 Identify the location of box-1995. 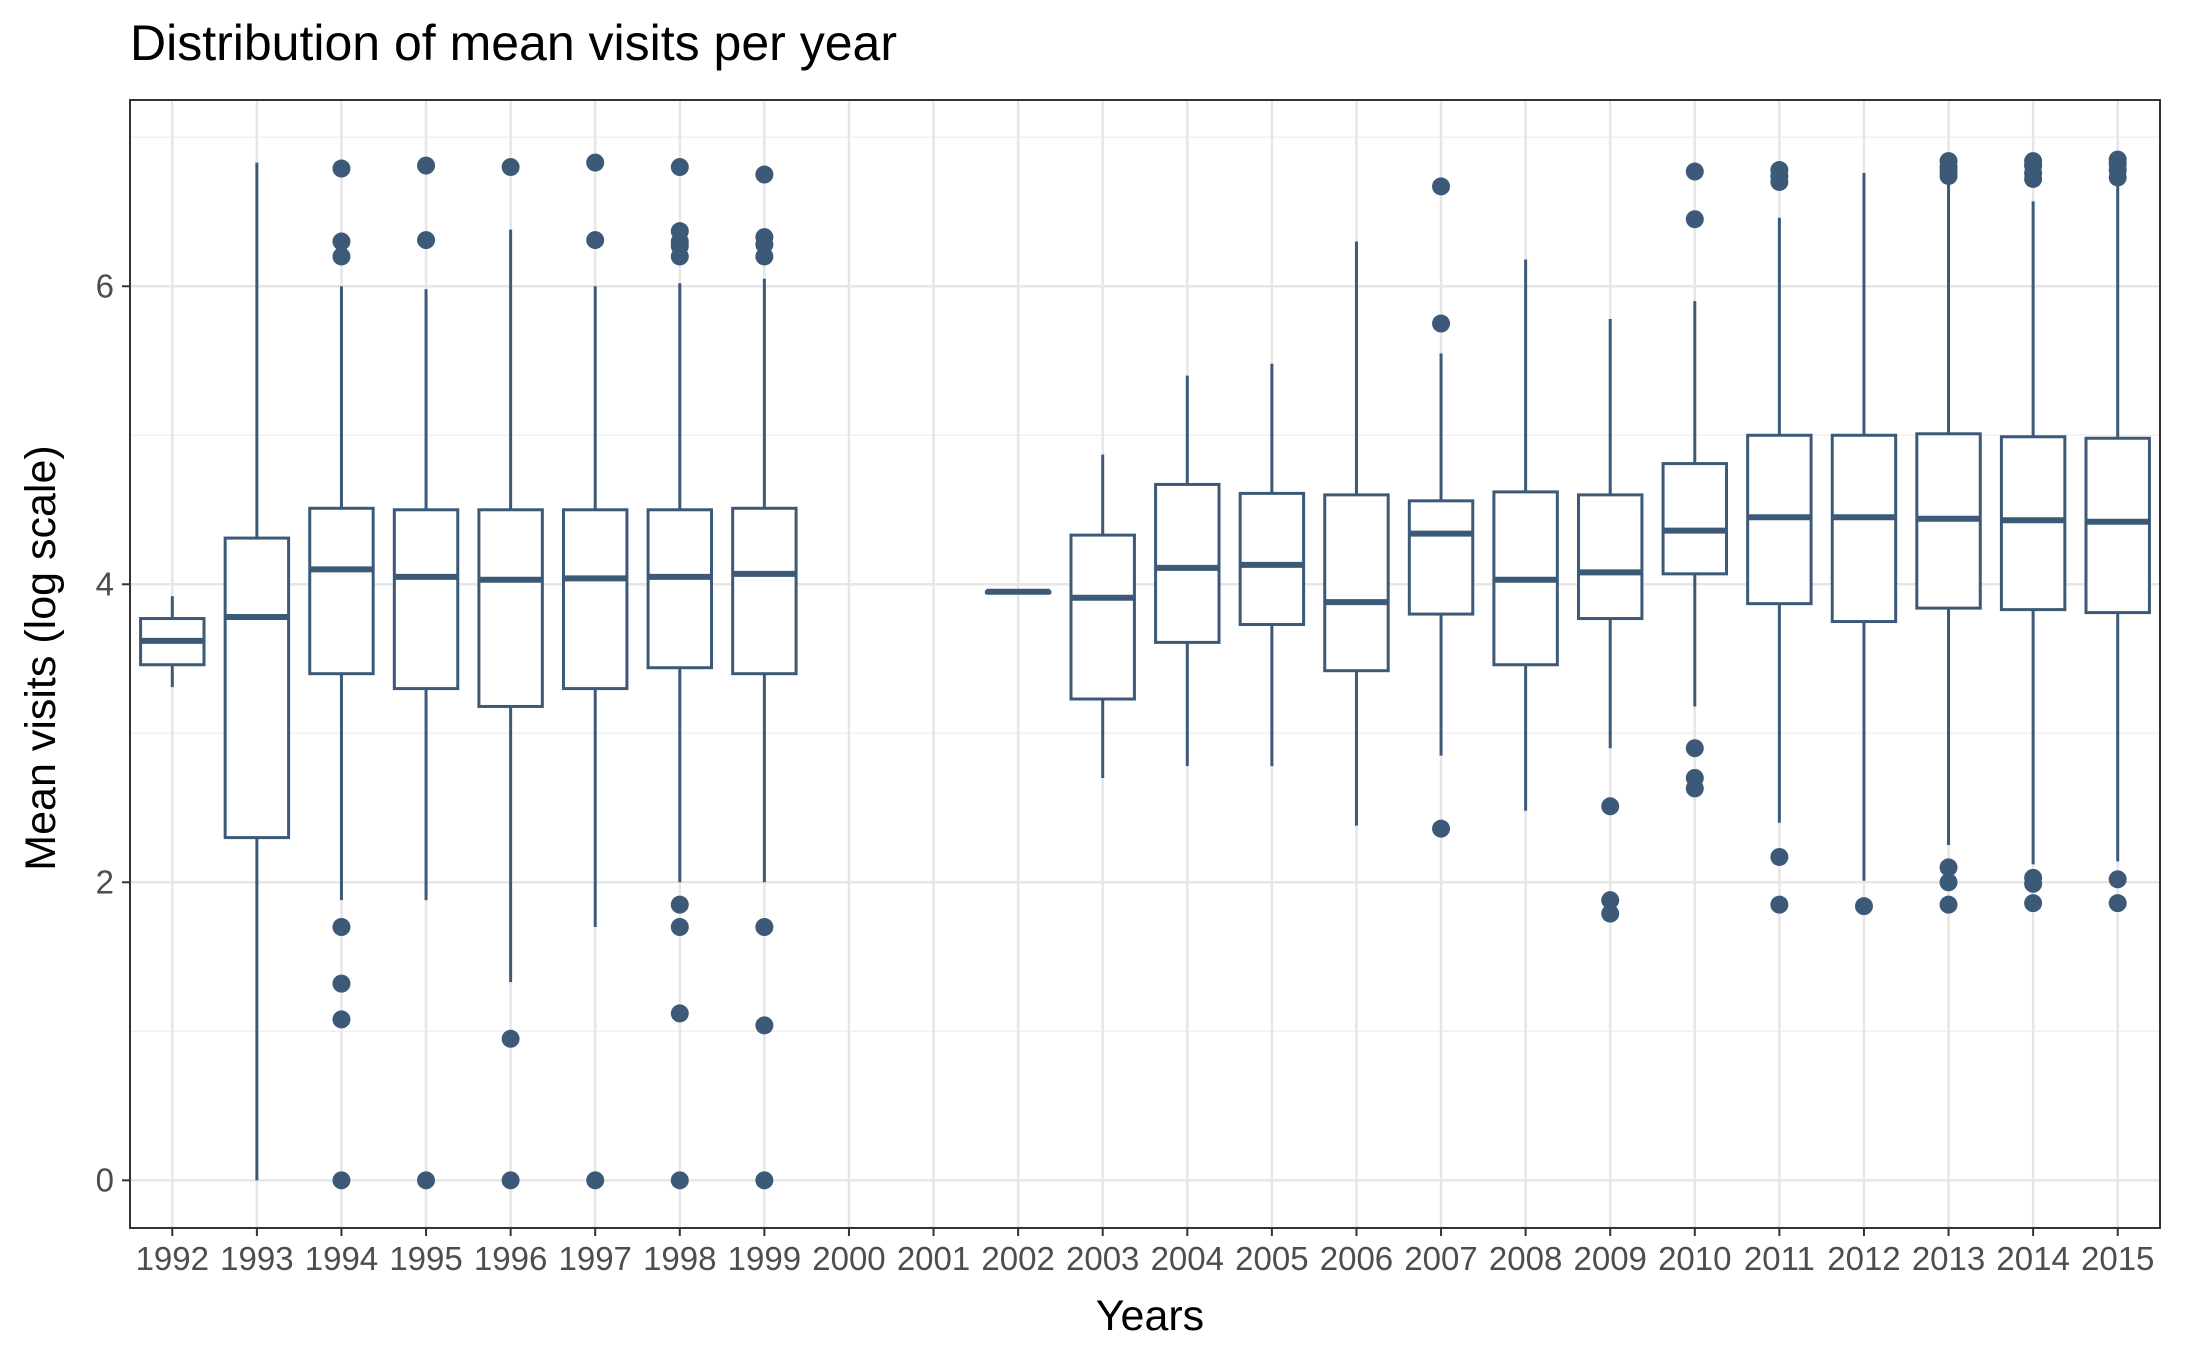
(426, 673).